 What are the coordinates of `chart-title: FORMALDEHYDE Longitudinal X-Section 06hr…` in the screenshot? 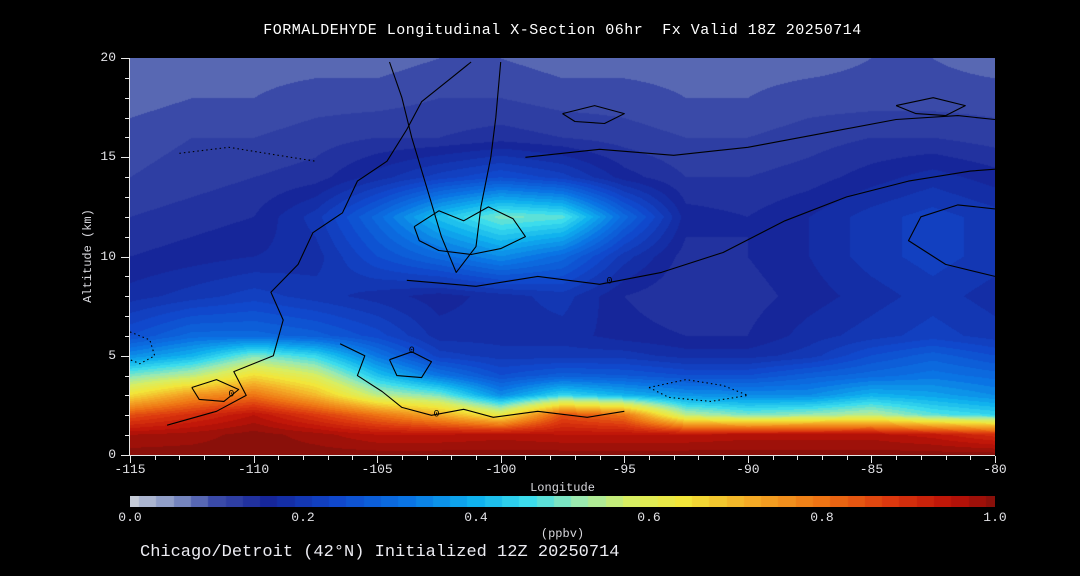 It's located at (562, 30).